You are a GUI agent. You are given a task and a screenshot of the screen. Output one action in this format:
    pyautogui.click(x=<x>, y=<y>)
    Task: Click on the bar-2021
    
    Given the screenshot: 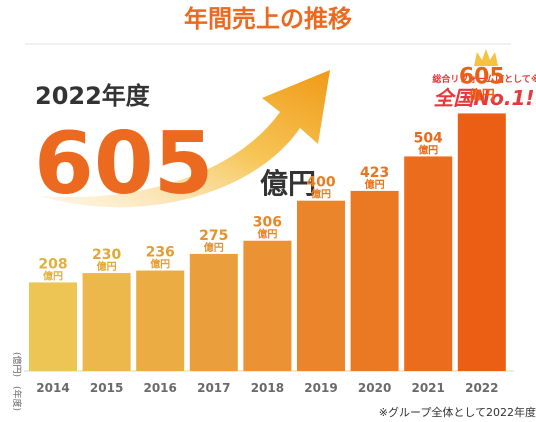 What is the action you would take?
    pyautogui.click(x=428, y=263)
    